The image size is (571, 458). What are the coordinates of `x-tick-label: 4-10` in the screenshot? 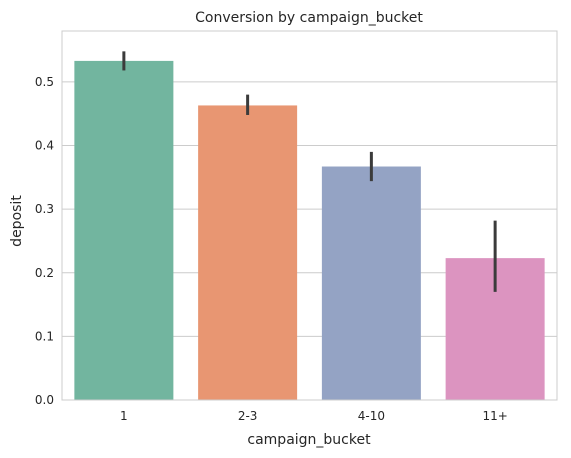 It's located at (371, 416).